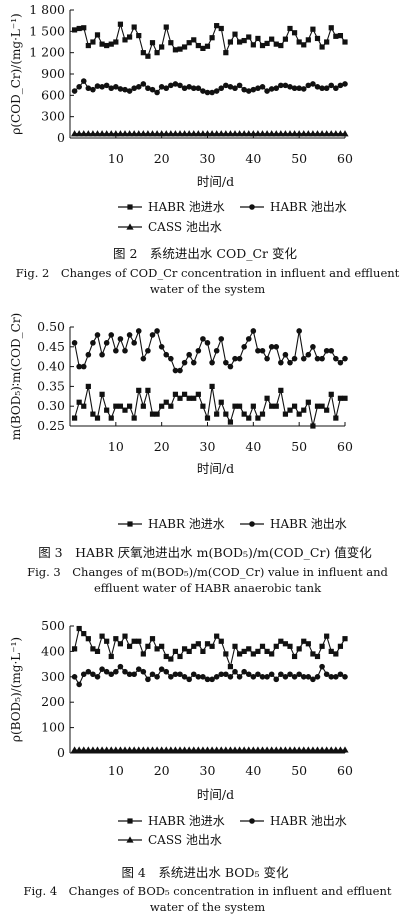 Image resolution: width=410 pixels, height=922 pixels. What do you see at coordinates (53, 676) in the screenshot?
I see `y-tick-label: 300` at bounding box center [53, 676].